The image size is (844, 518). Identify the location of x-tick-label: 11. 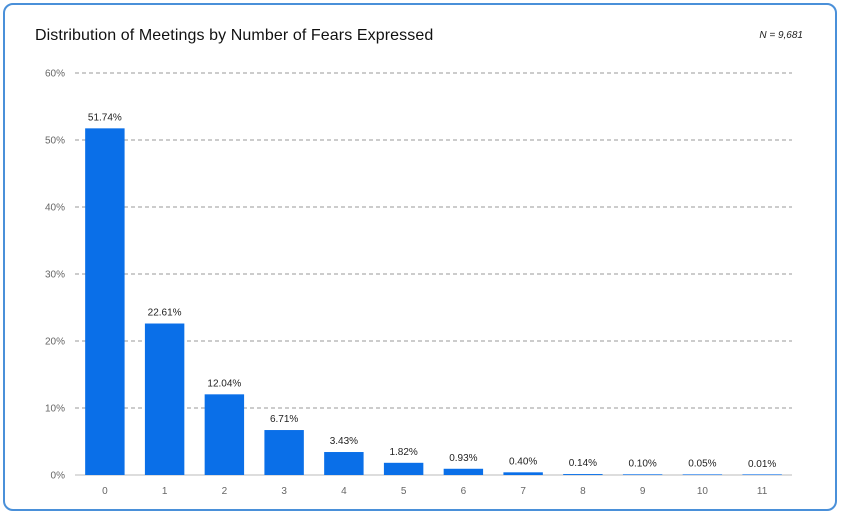
(762, 491).